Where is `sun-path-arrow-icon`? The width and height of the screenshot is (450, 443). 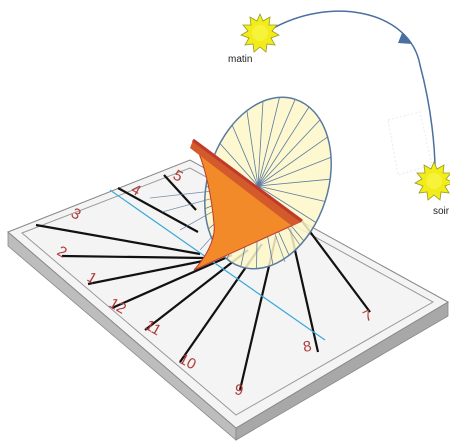
sun-path-arrow-icon is located at coordinates (405, 38).